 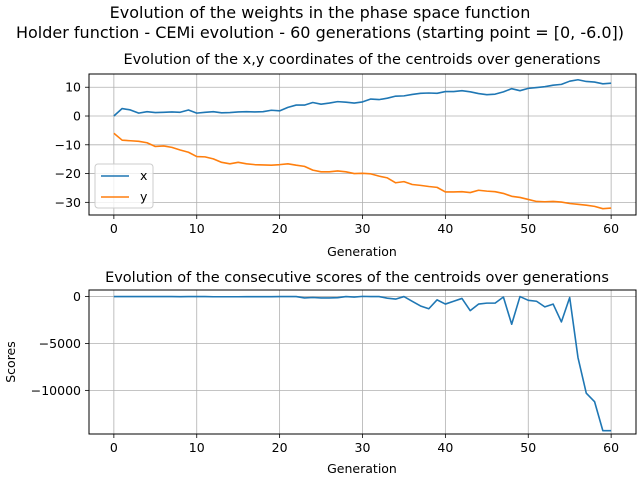 I want to click on chart-scores-xlabel: Generation, so click(x=362, y=468).